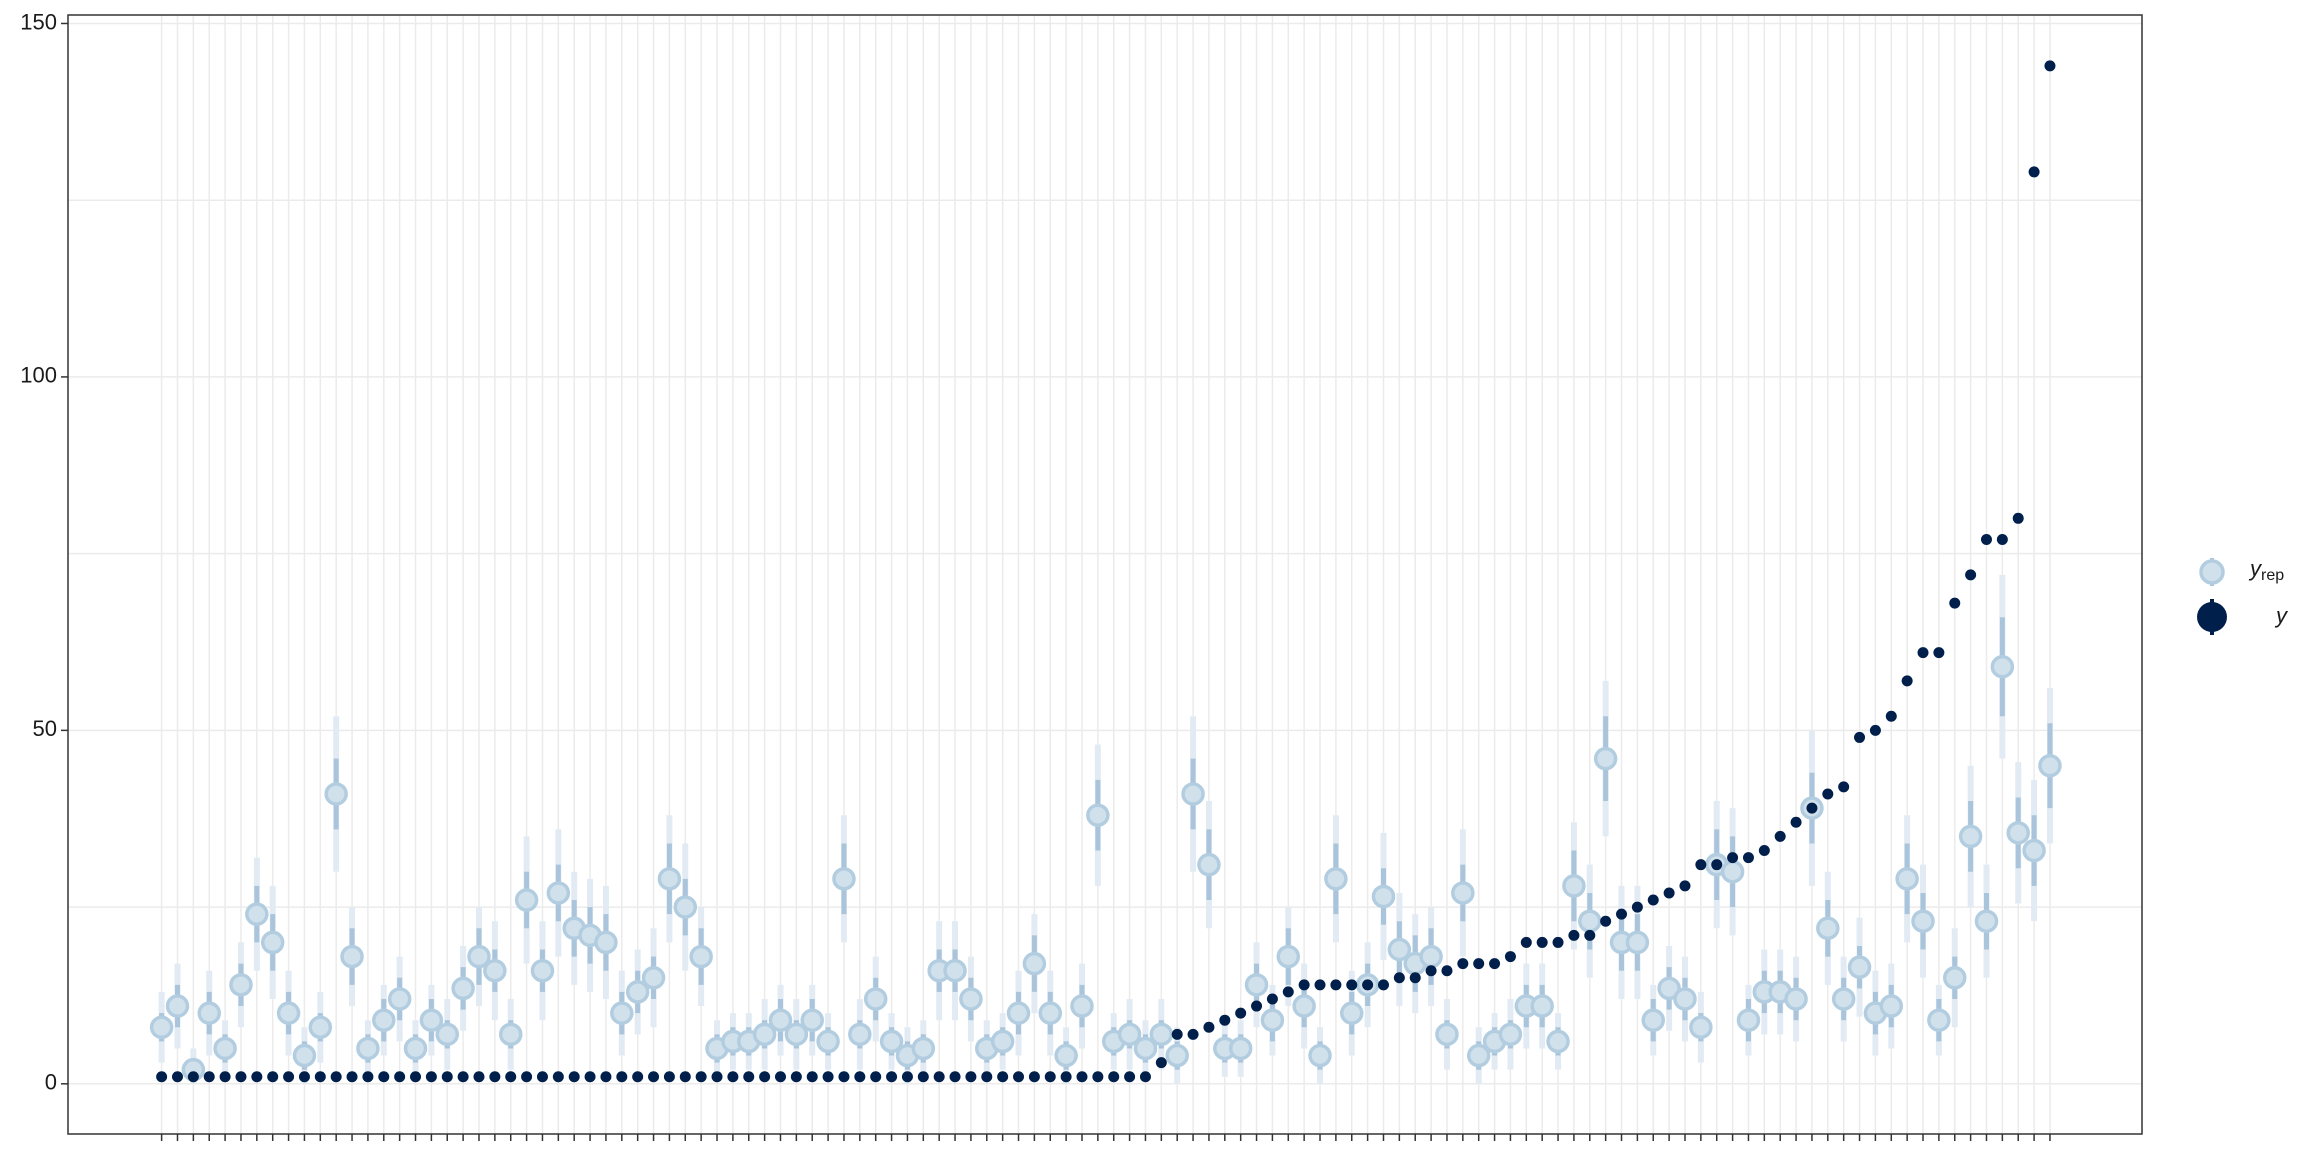 The image size is (2304, 1152). What do you see at coordinates (38, 375) in the screenshot?
I see `y-tick-label: 100` at bounding box center [38, 375].